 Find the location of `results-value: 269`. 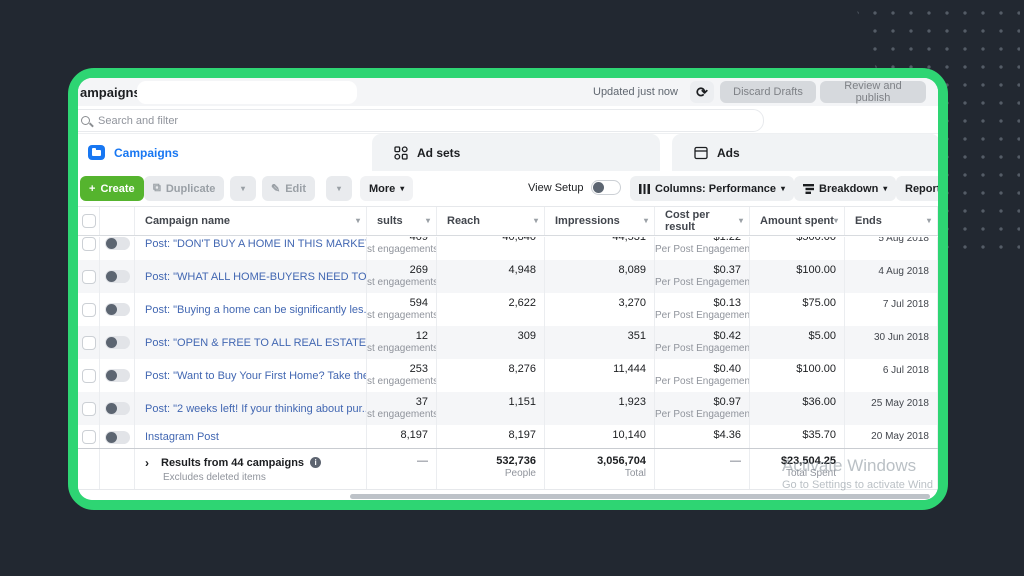

results-value: 269 is located at coordinates (418, 270).